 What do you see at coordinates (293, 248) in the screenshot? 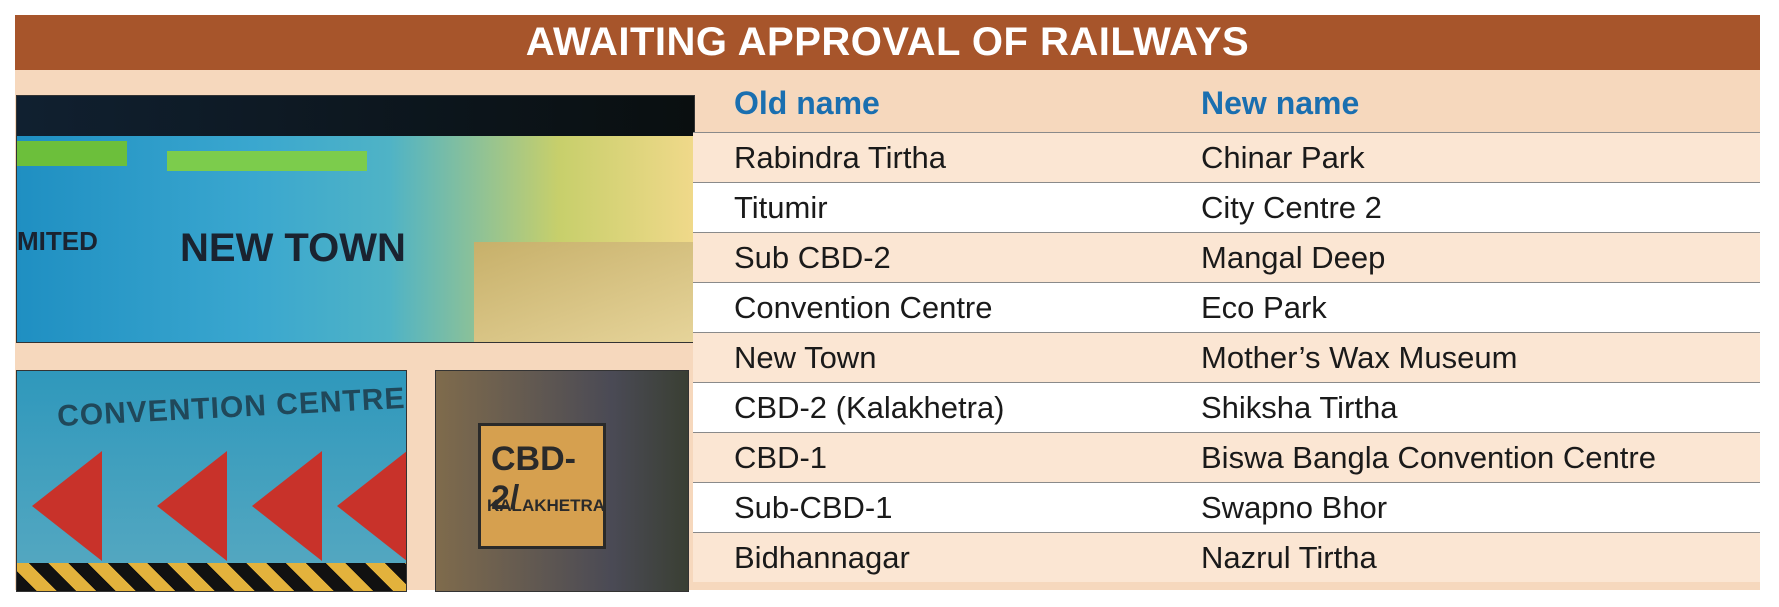
I see `barricade-sign-text: NEW TOWN` at bounding box center [293, 248].